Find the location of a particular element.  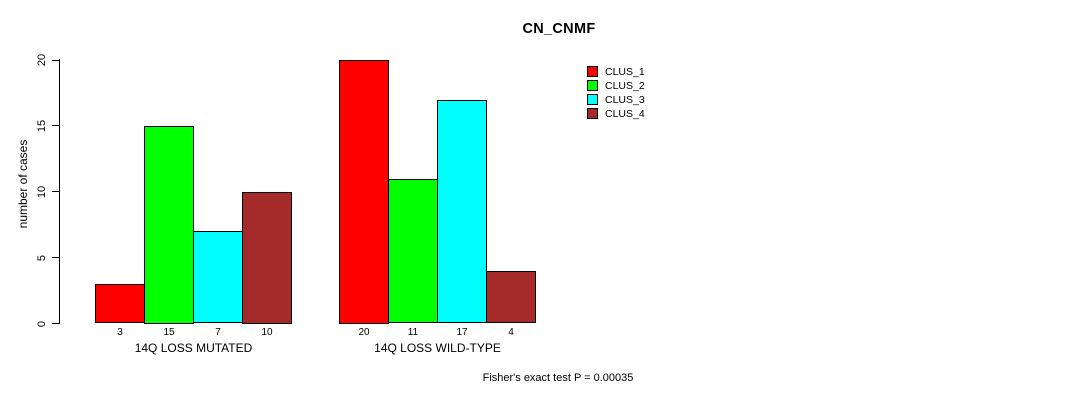

legend-item-clus_3: CLUS_3 is located at coordinates (616, 99).